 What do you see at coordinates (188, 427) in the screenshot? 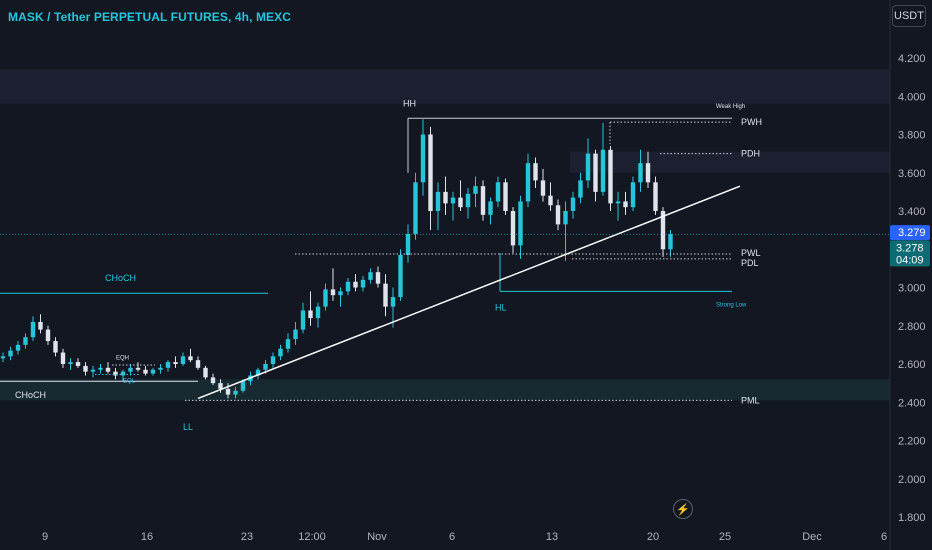
I see `ll-label: LL` at bounding box center [188, 427].